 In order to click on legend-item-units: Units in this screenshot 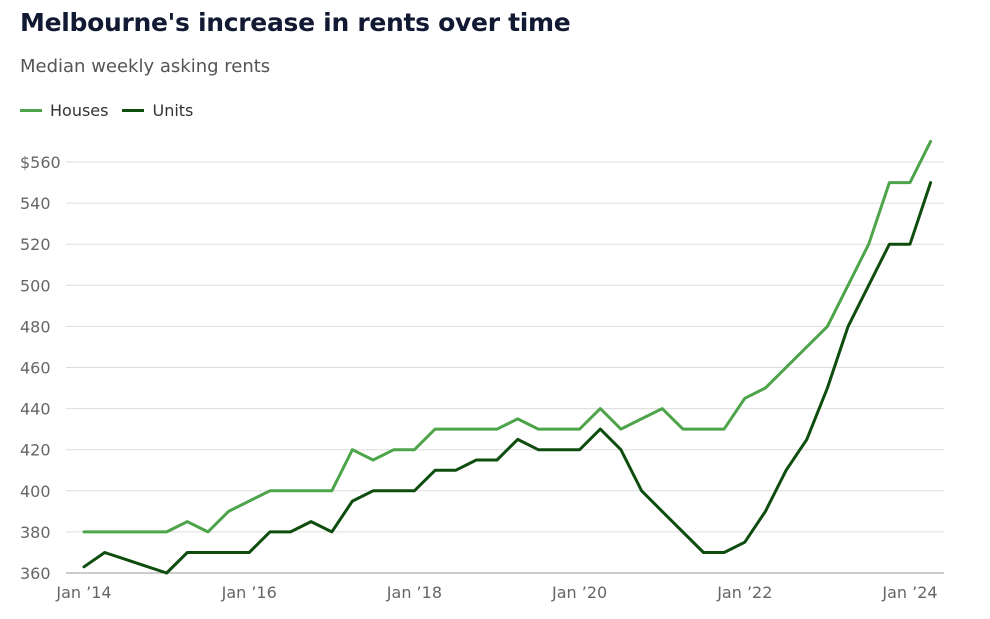, I will do `click(157, 110)`.